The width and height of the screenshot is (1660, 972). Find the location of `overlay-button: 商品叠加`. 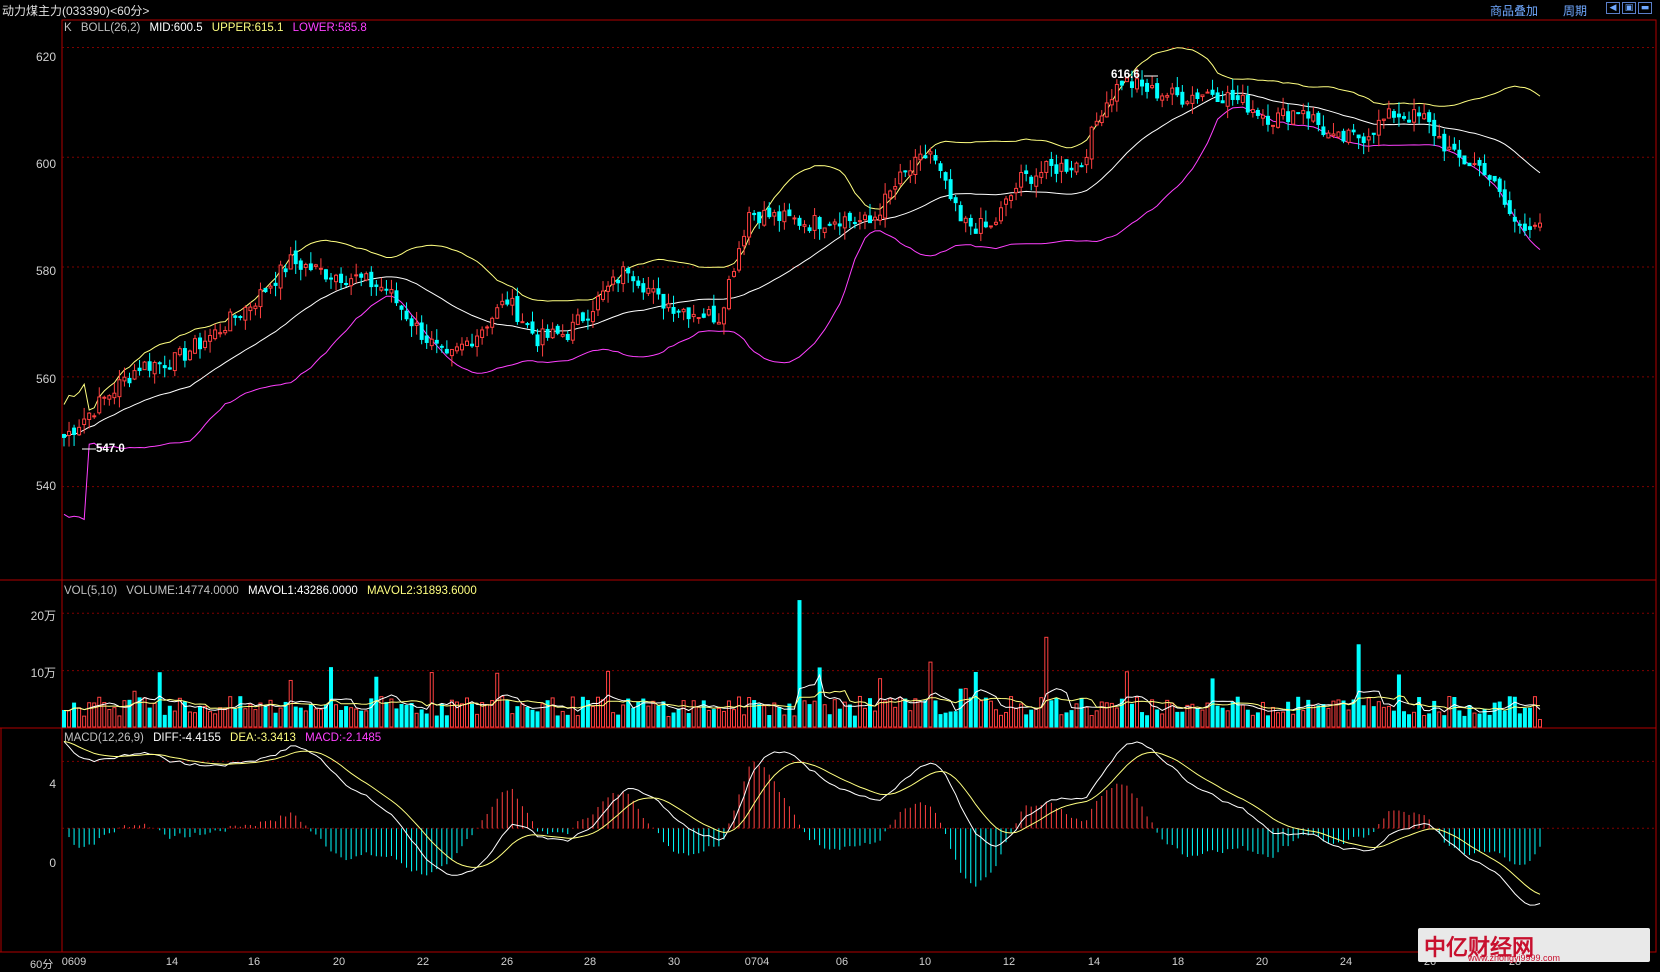

overlay-button: 商品叠加 is located at coordinates (1514, 11).